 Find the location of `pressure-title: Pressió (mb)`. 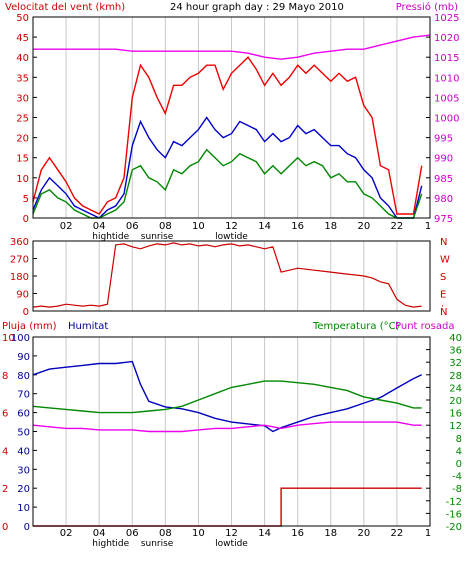

pressure-title: Pressió (mb) is located at coordinates (427, 7).